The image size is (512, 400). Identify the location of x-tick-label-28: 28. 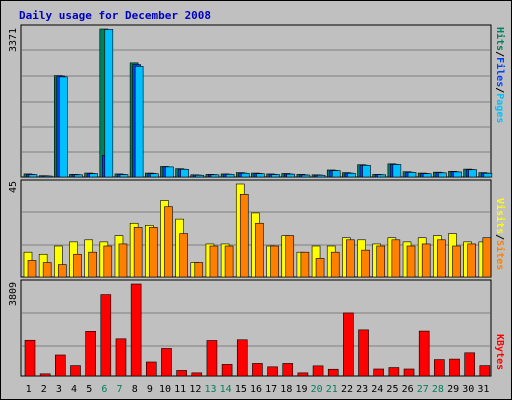
(438, 389).